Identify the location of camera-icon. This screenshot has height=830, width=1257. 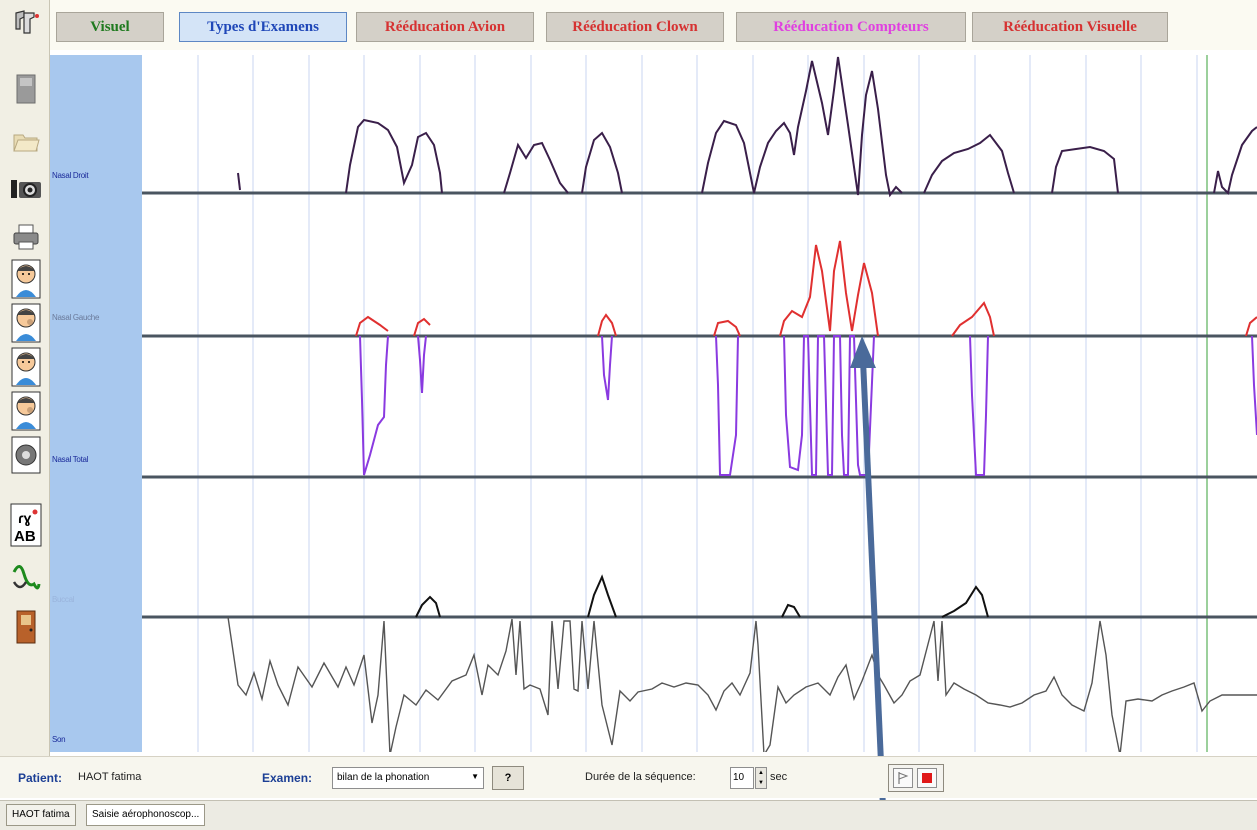
(26, 187).